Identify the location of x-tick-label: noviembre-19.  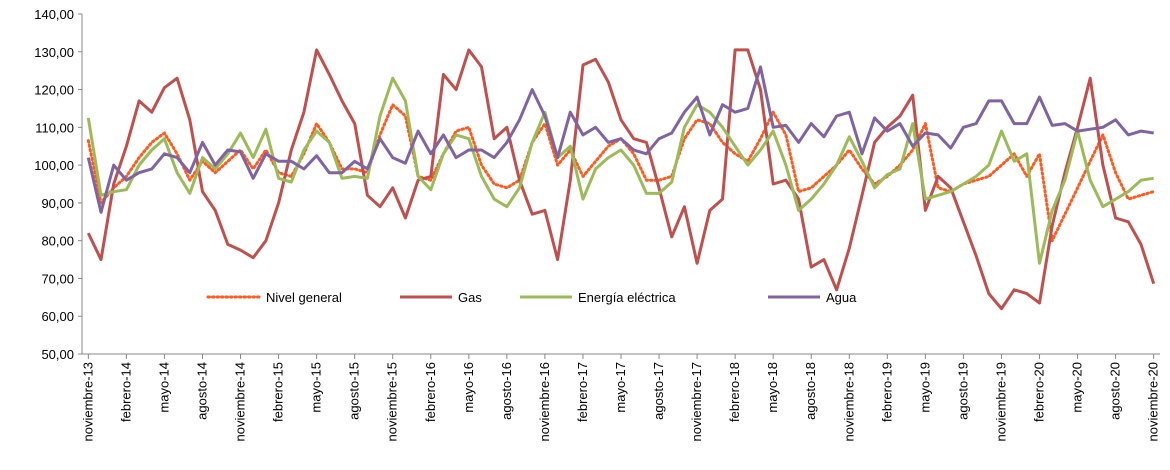
(1000, 402).